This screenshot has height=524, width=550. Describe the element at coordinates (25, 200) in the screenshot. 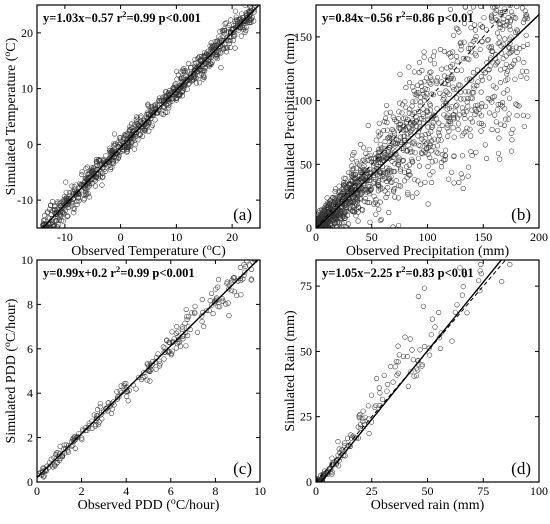

I see `y-tick-label: -10` at that location.